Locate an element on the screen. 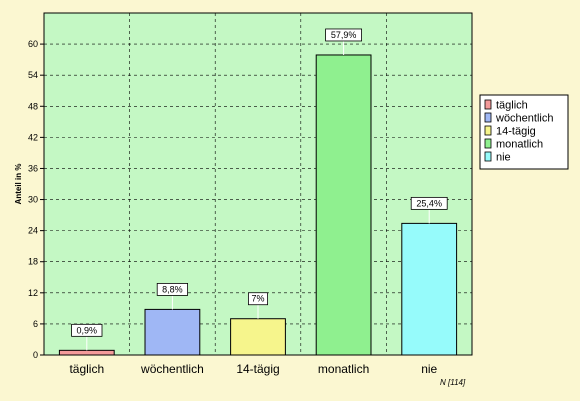  legend-label: täglich is located at coordinates (512, 106).